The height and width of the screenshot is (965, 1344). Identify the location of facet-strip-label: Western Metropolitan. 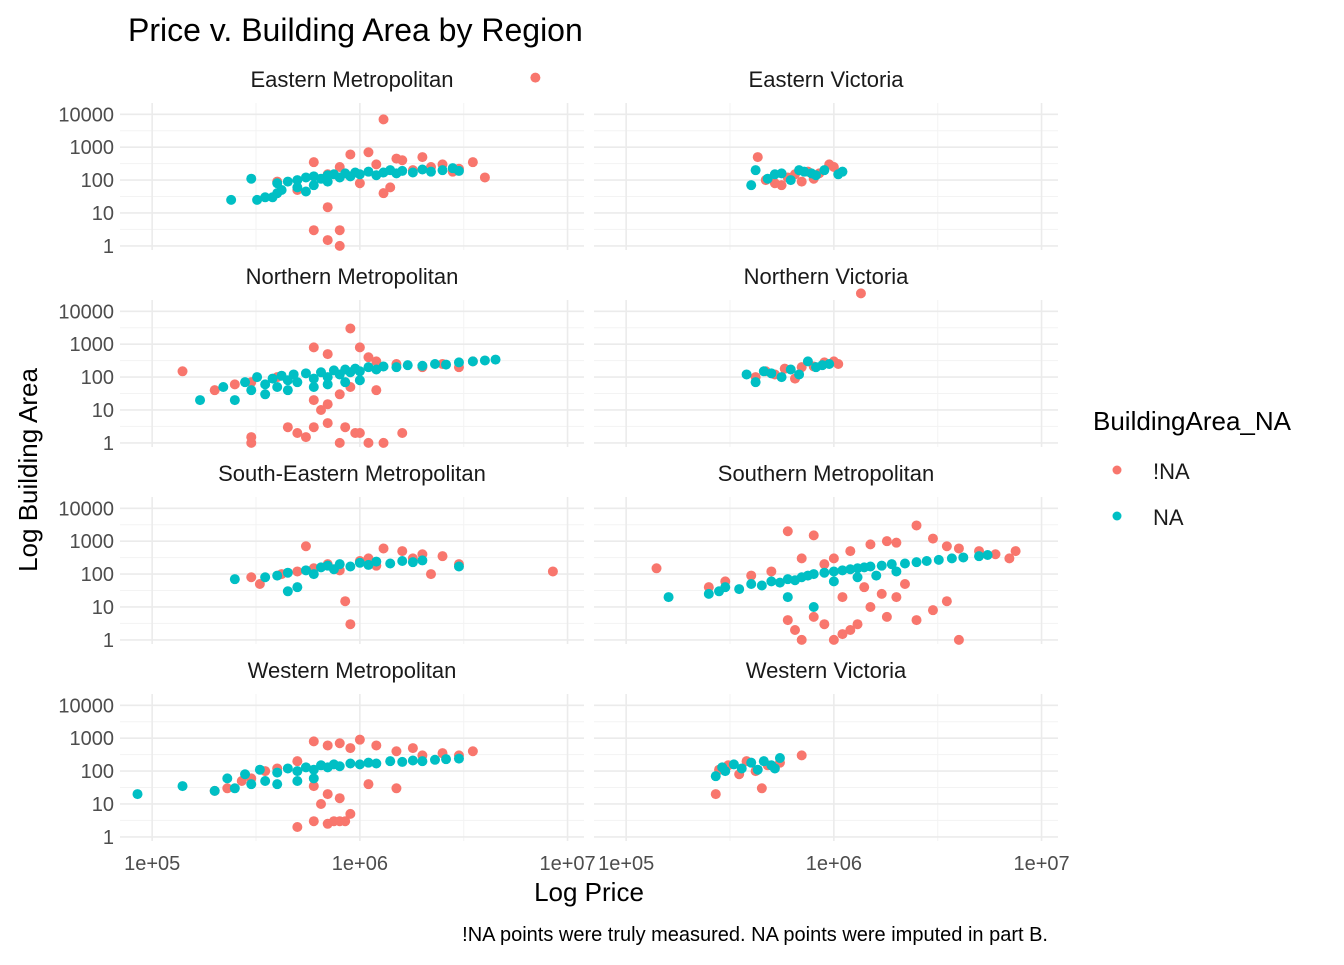
(352, 670).